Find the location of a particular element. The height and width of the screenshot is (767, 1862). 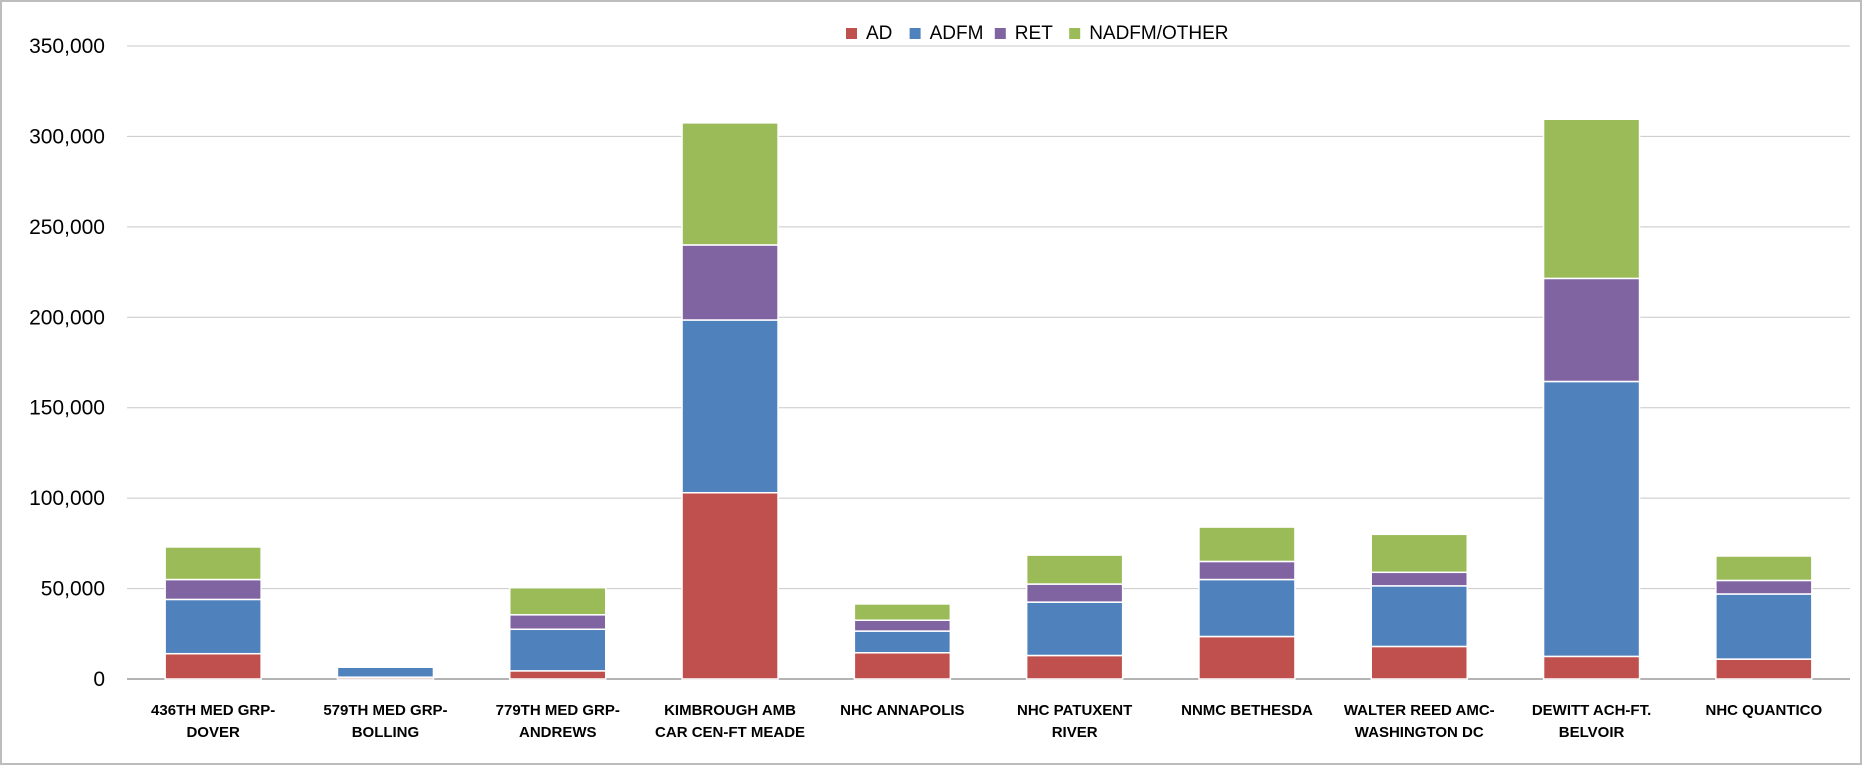

y-tick-label: 300,000 is located at coordinates (67, 136).